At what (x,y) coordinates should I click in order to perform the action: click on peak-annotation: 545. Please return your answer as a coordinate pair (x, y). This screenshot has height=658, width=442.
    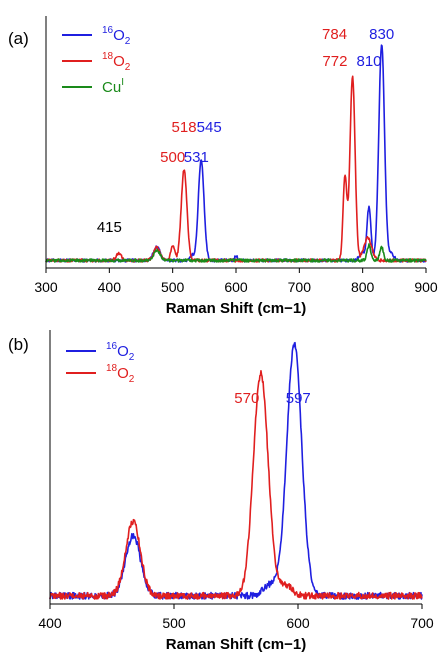
    Looking at the image, I should click on (209, 127).